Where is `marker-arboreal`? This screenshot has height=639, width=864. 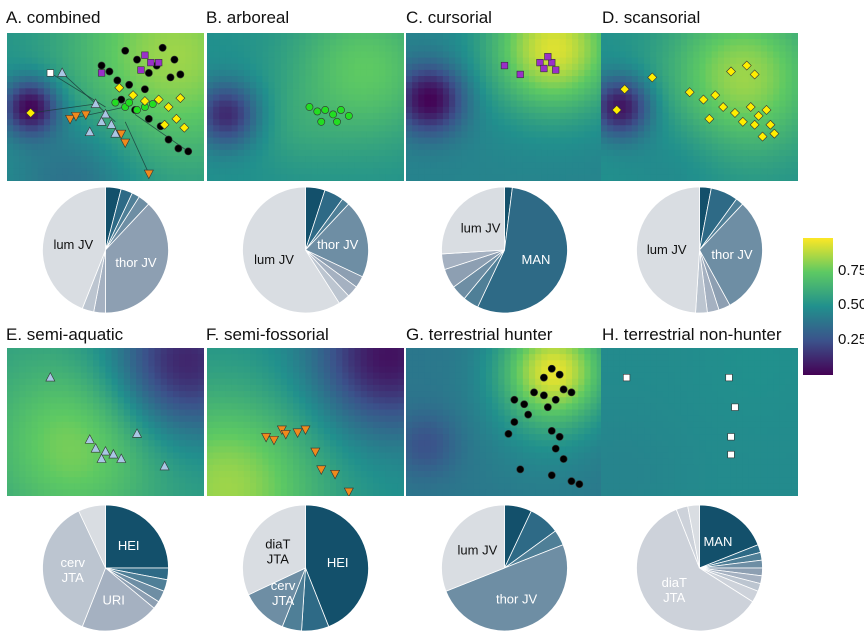
marker-arboreal is located at coordinates (341, 110).